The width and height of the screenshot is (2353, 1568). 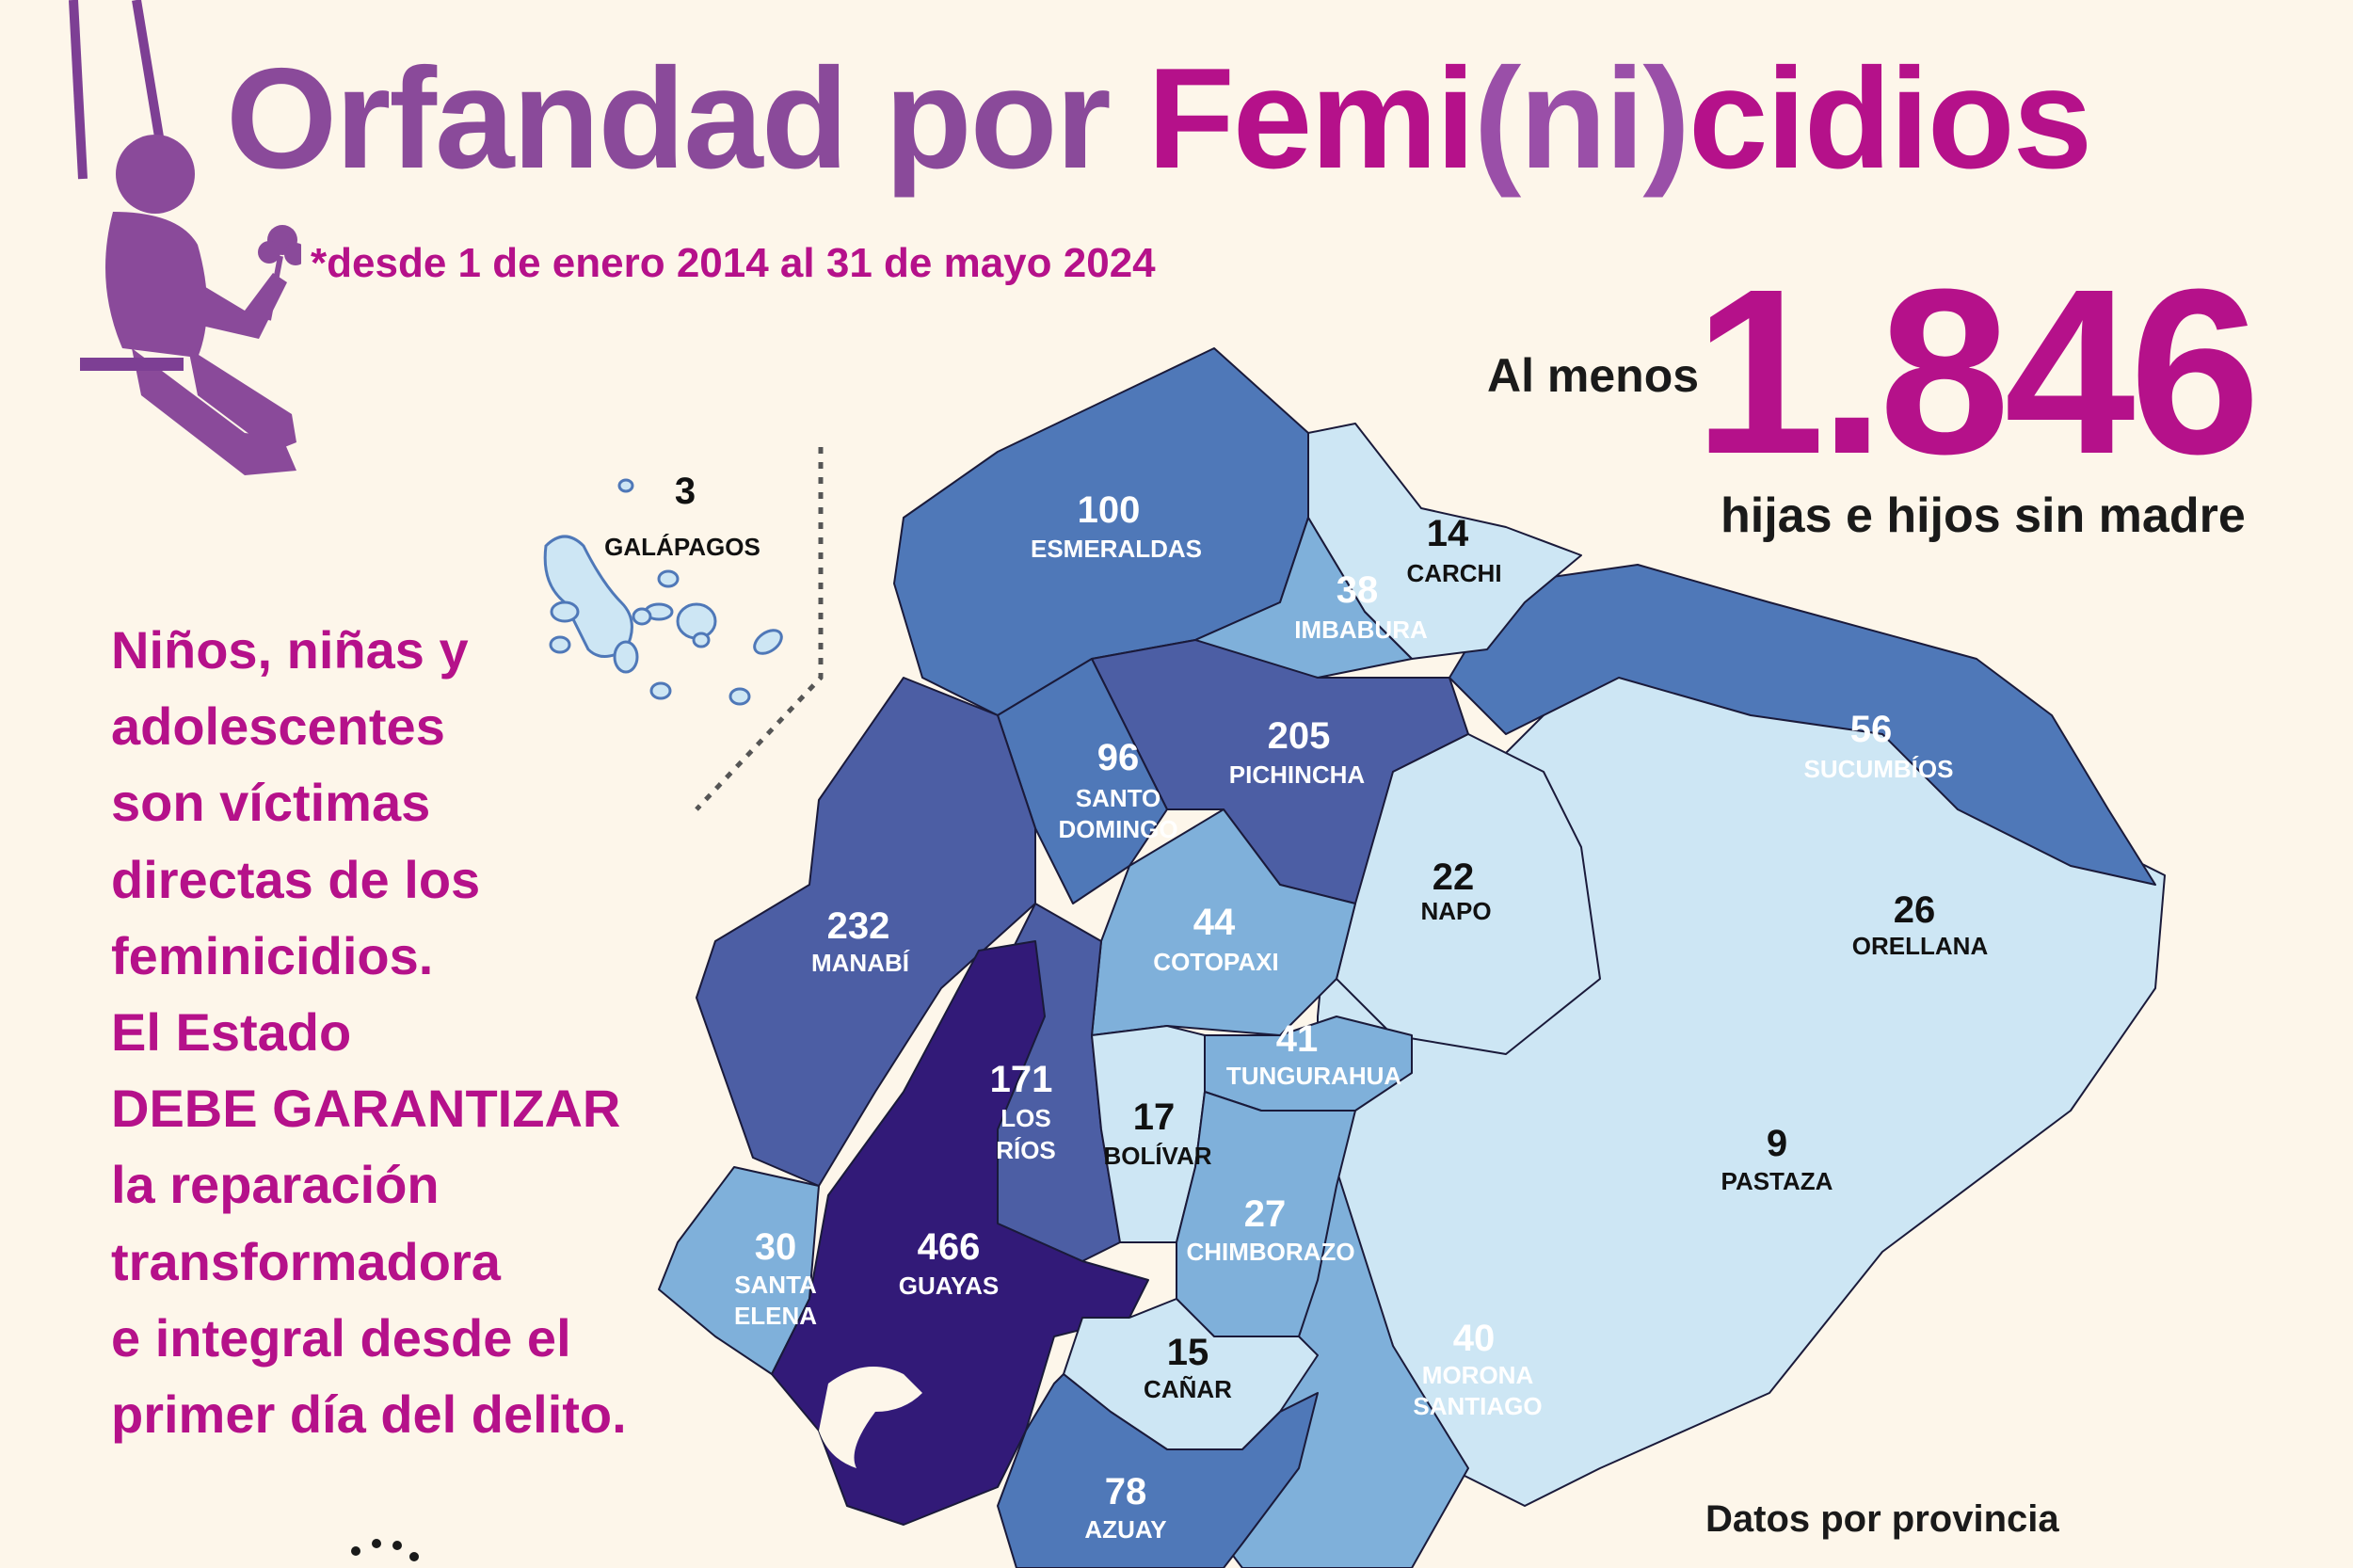 What do you see at coordinates (369, 1414) in the screenshot?
I see `body-line: primer día del delito.` at bounding box center [369, 1414].